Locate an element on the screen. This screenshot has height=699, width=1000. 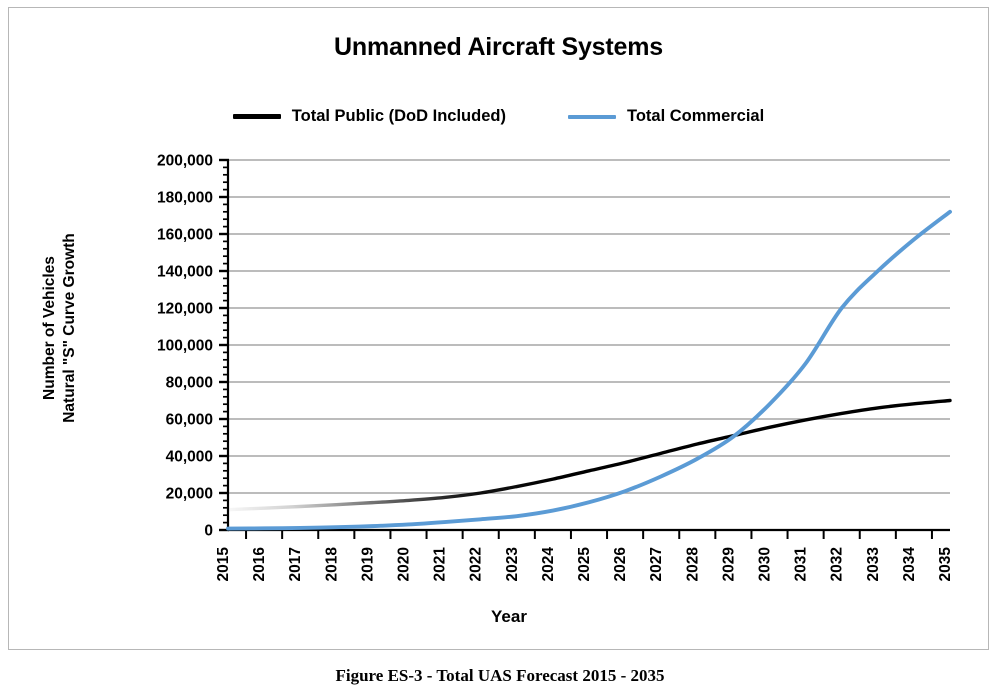
x-tick-label: 2016 is located at coordinates (259, 564).